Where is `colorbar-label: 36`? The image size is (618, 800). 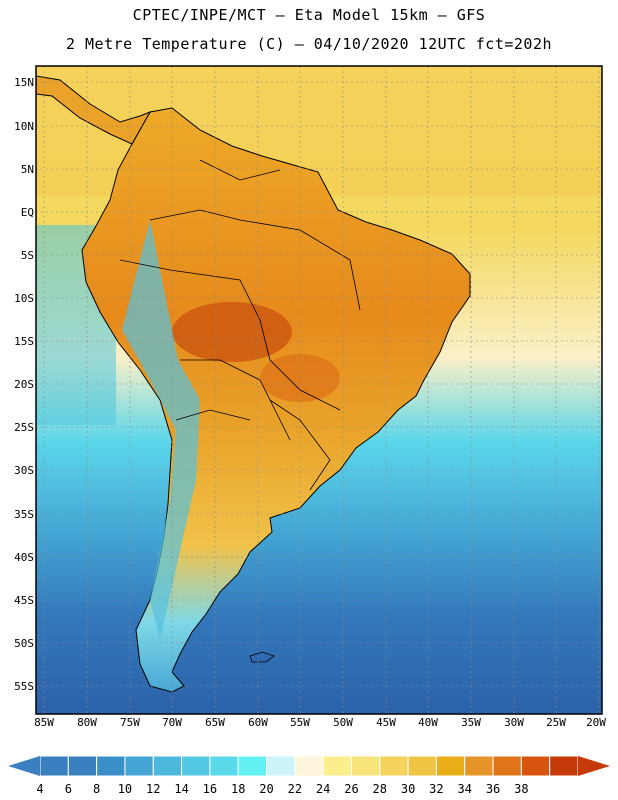 colorbar-label: 36 is located at coordinates (493, 789).